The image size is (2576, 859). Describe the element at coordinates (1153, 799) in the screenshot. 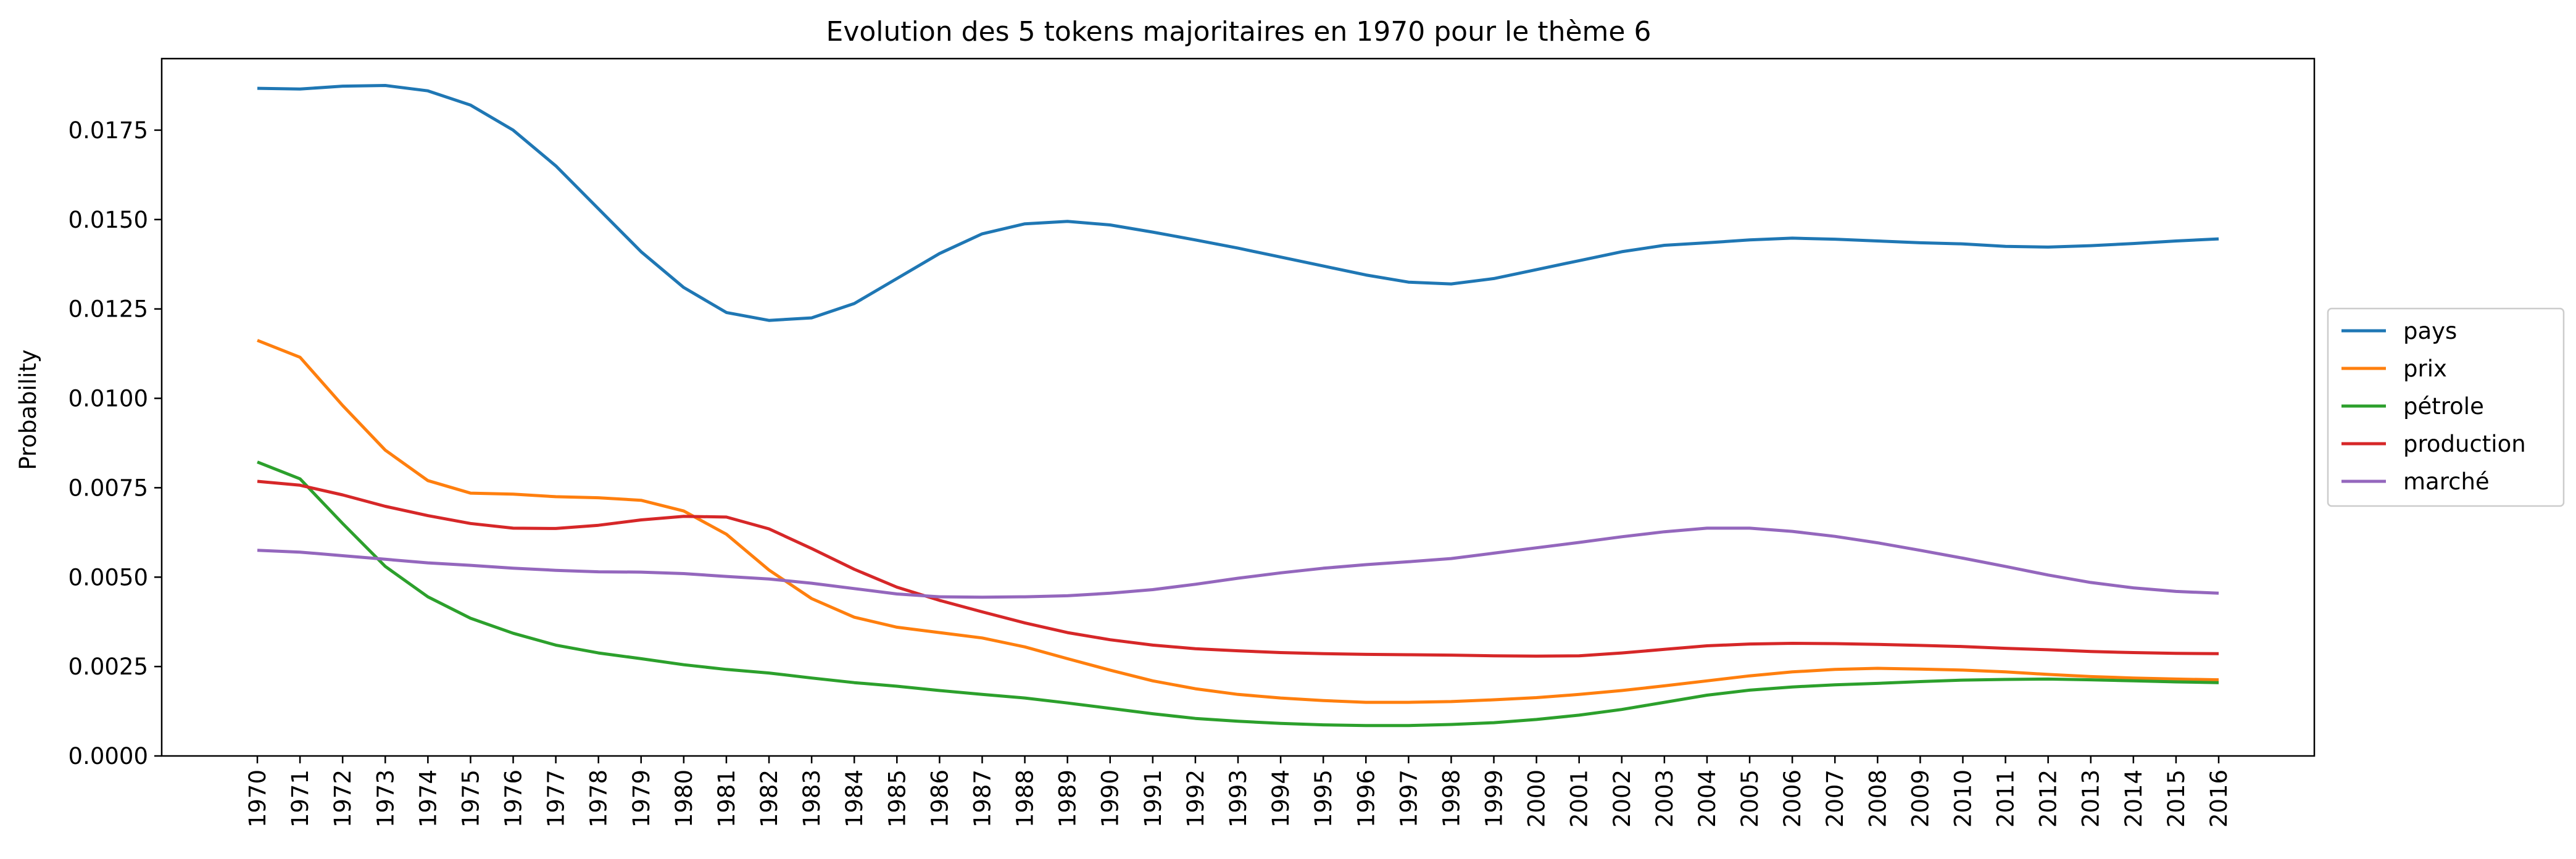

I see `x-tick-label: 1991` at that location.